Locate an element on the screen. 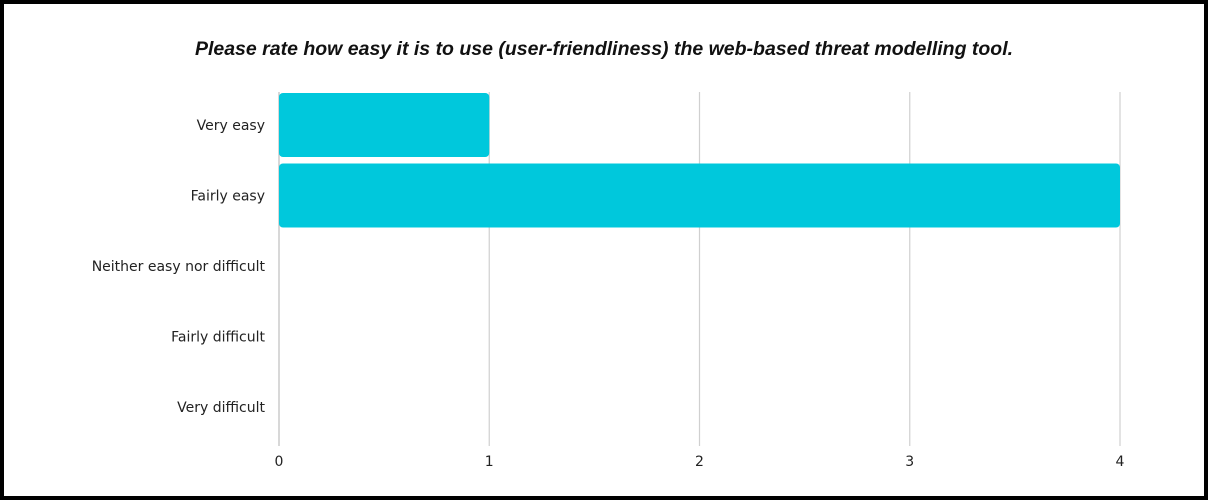 This screenshot has height=500, width=1208. y-category-label: Neither easy nor difficult is located at coordinates (179, 267).